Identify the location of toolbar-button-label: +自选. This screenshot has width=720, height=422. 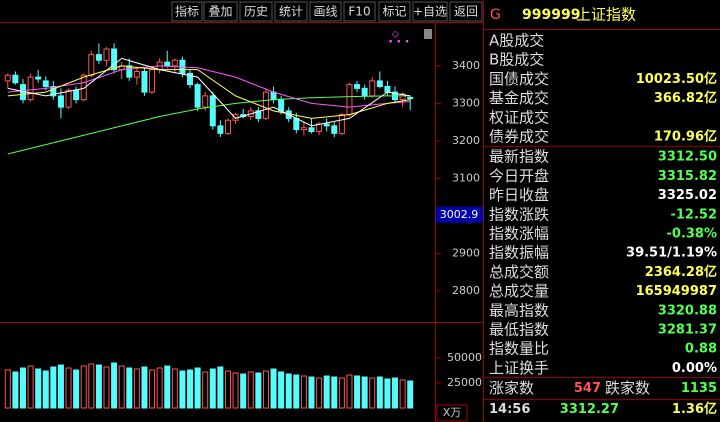
(430, 12).